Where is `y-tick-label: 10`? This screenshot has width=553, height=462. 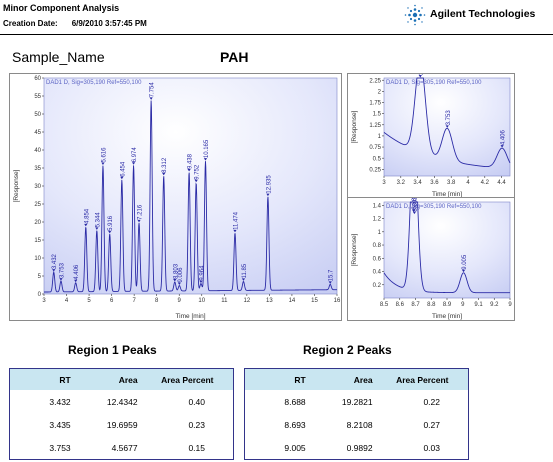
y-tick-label: 10 is located at coordinates (37, 259).